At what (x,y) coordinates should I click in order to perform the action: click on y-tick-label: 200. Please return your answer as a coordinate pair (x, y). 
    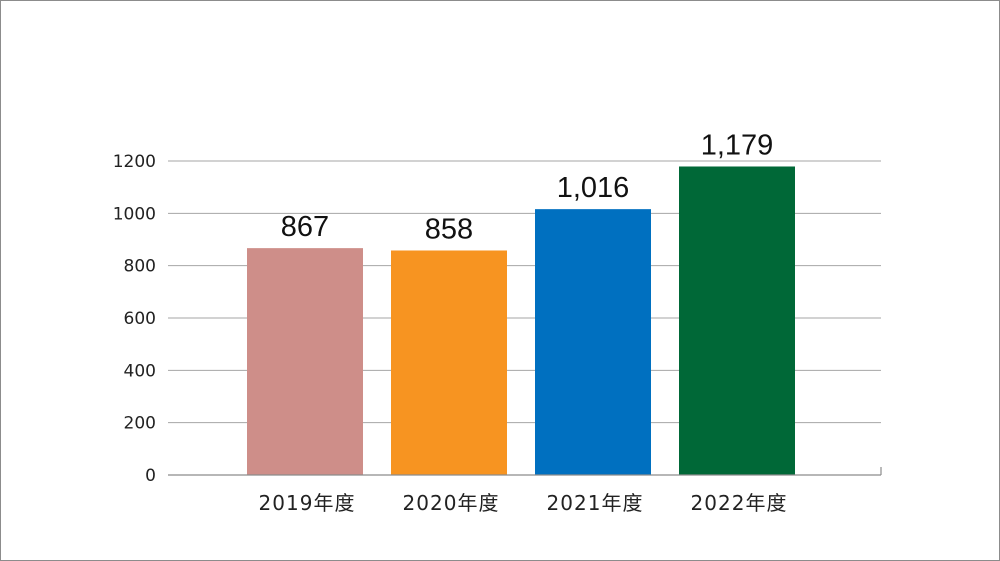
    Looking at the image, I should click on (140, 424).